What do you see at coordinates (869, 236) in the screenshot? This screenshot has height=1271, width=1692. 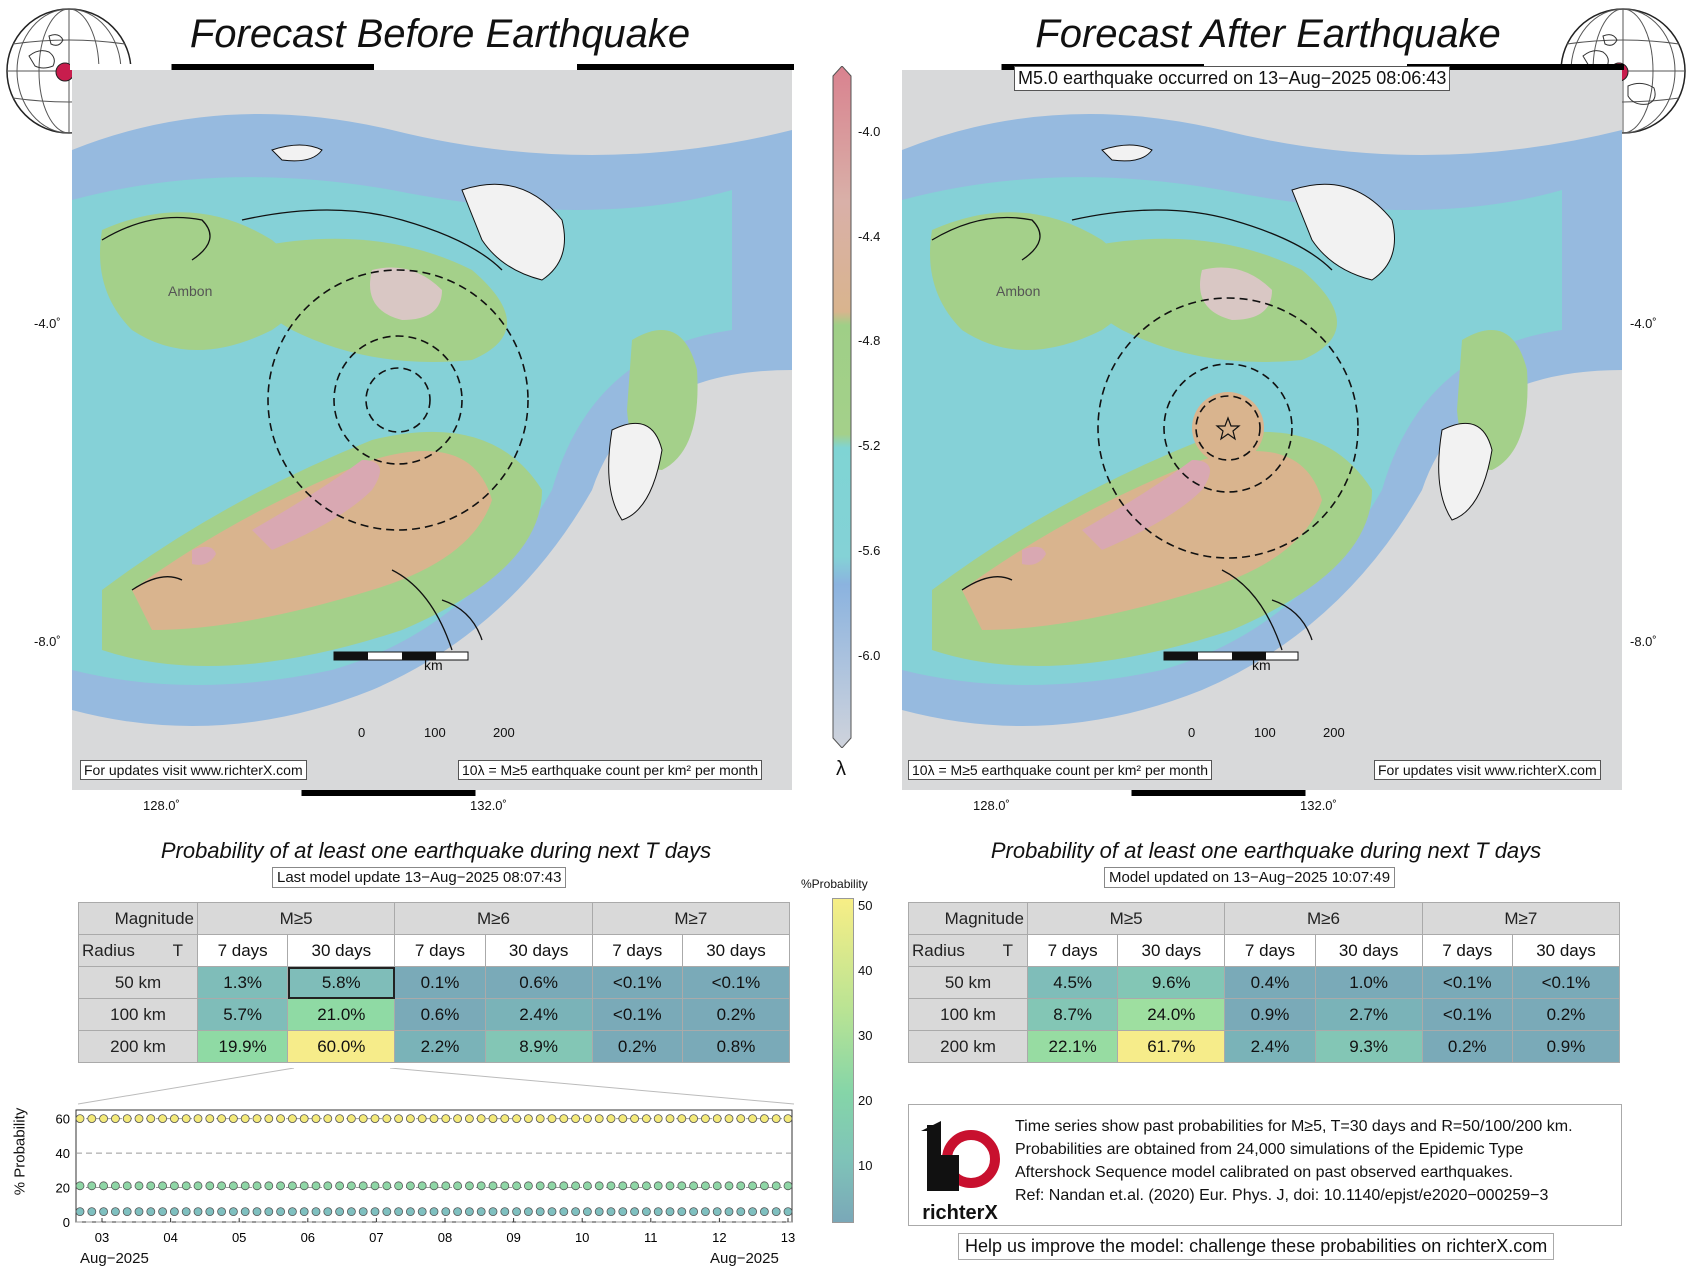 I see `lambda-tick-44: -4.4` at bounding box center [869, 236].